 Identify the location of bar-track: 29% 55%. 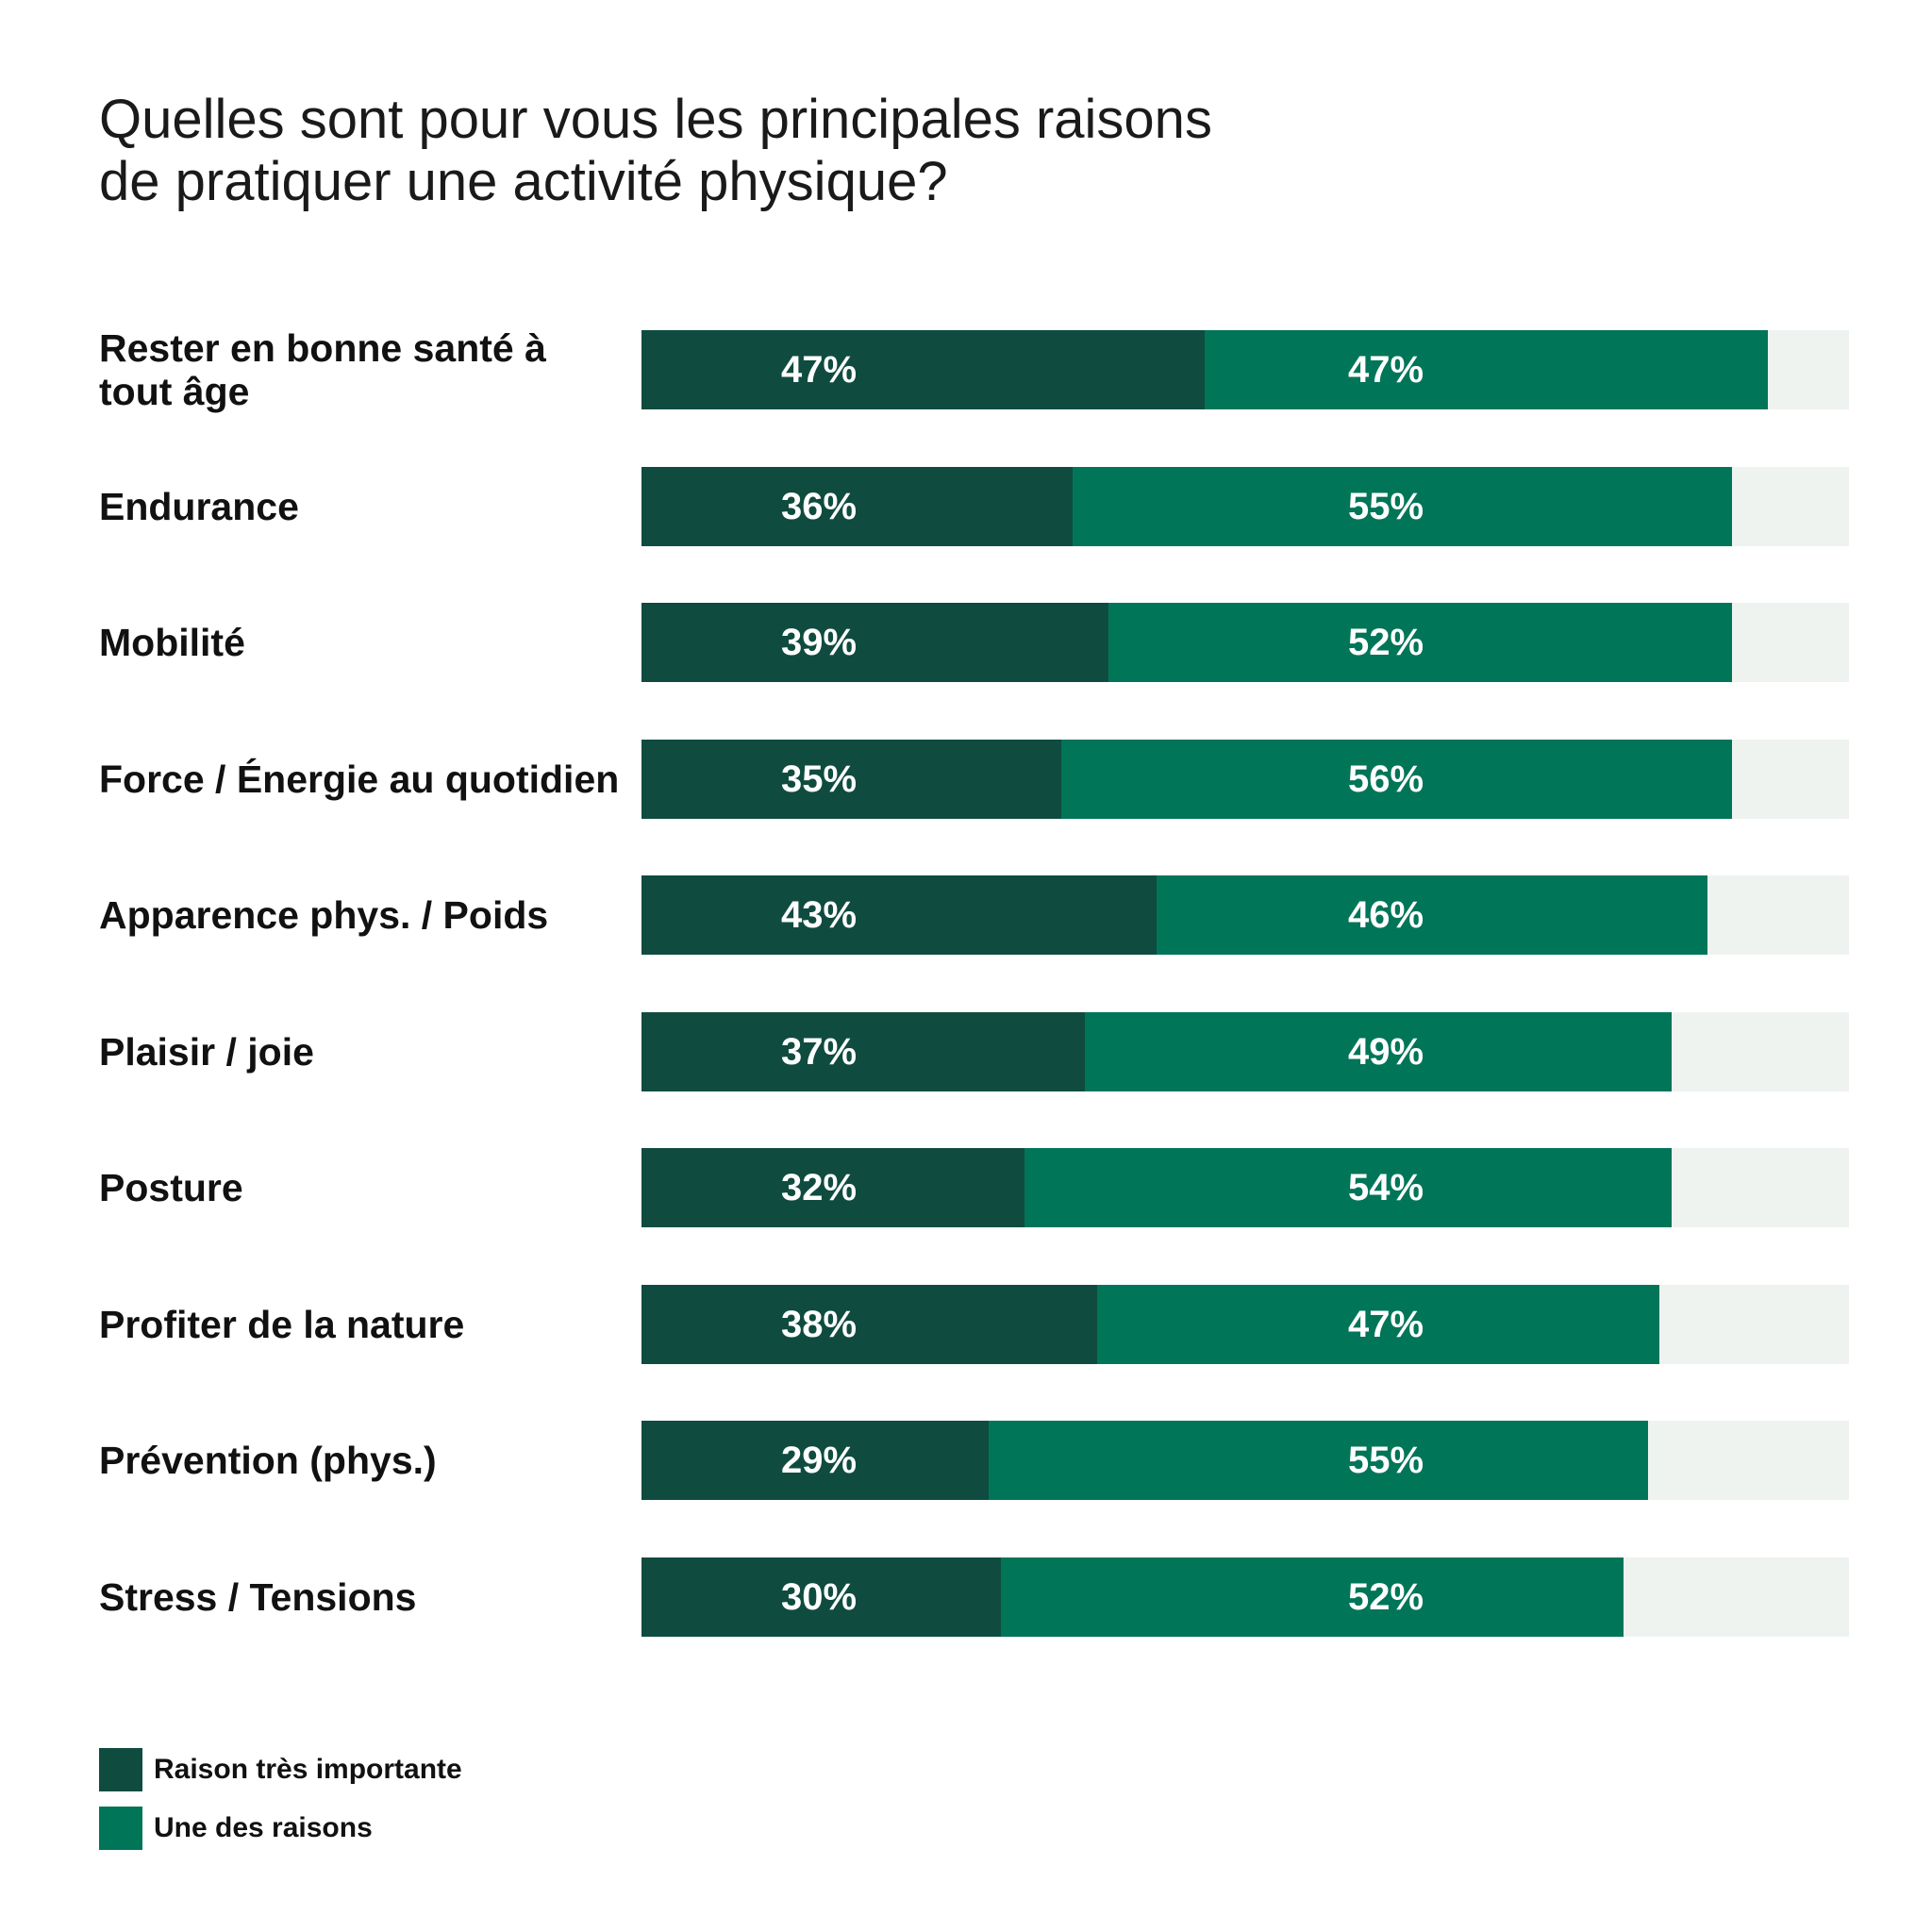
(1245, 1461).